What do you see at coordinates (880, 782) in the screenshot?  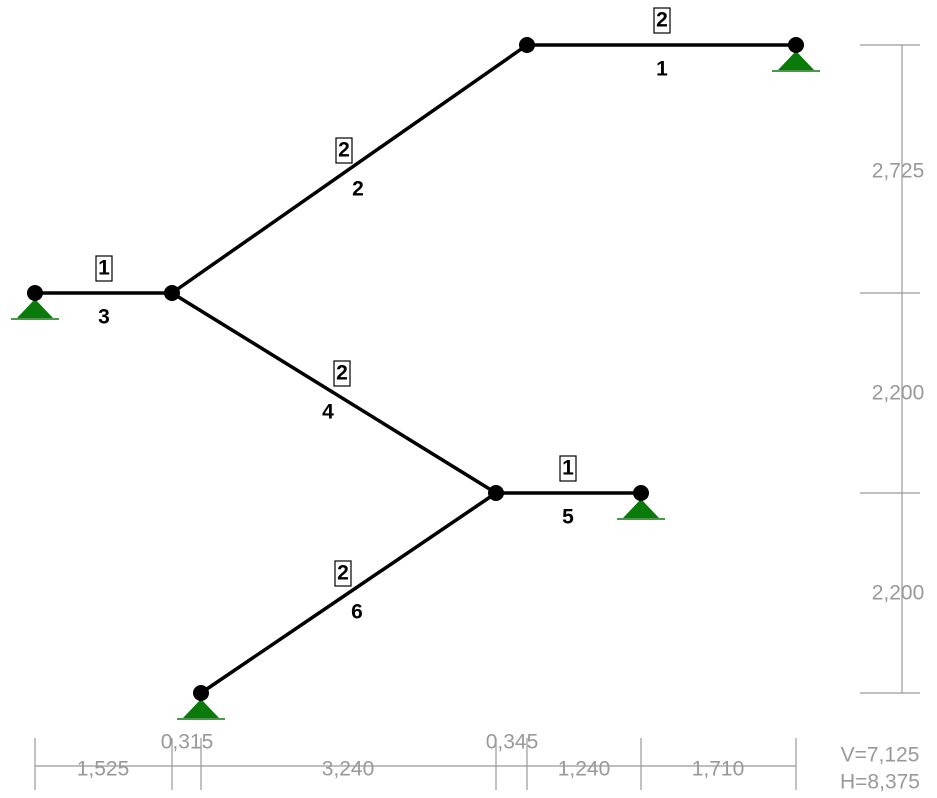 I see `total-horizontal: H=8,375` at bounding box center [880, 782].